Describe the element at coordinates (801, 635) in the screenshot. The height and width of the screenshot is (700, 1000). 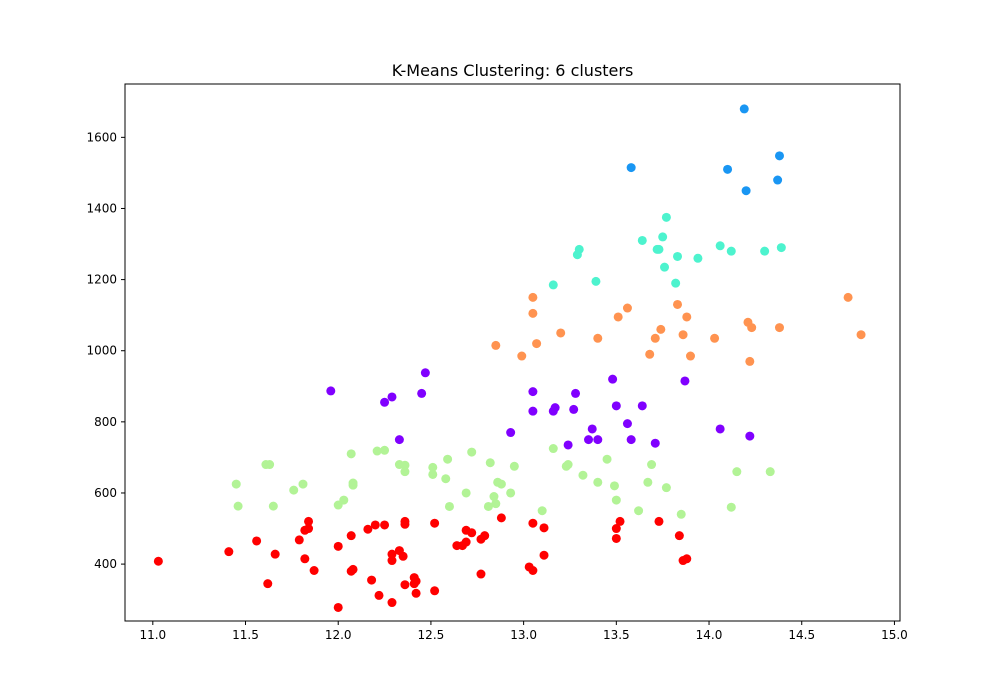
I see `x-tick-label: 14.5` at that location.